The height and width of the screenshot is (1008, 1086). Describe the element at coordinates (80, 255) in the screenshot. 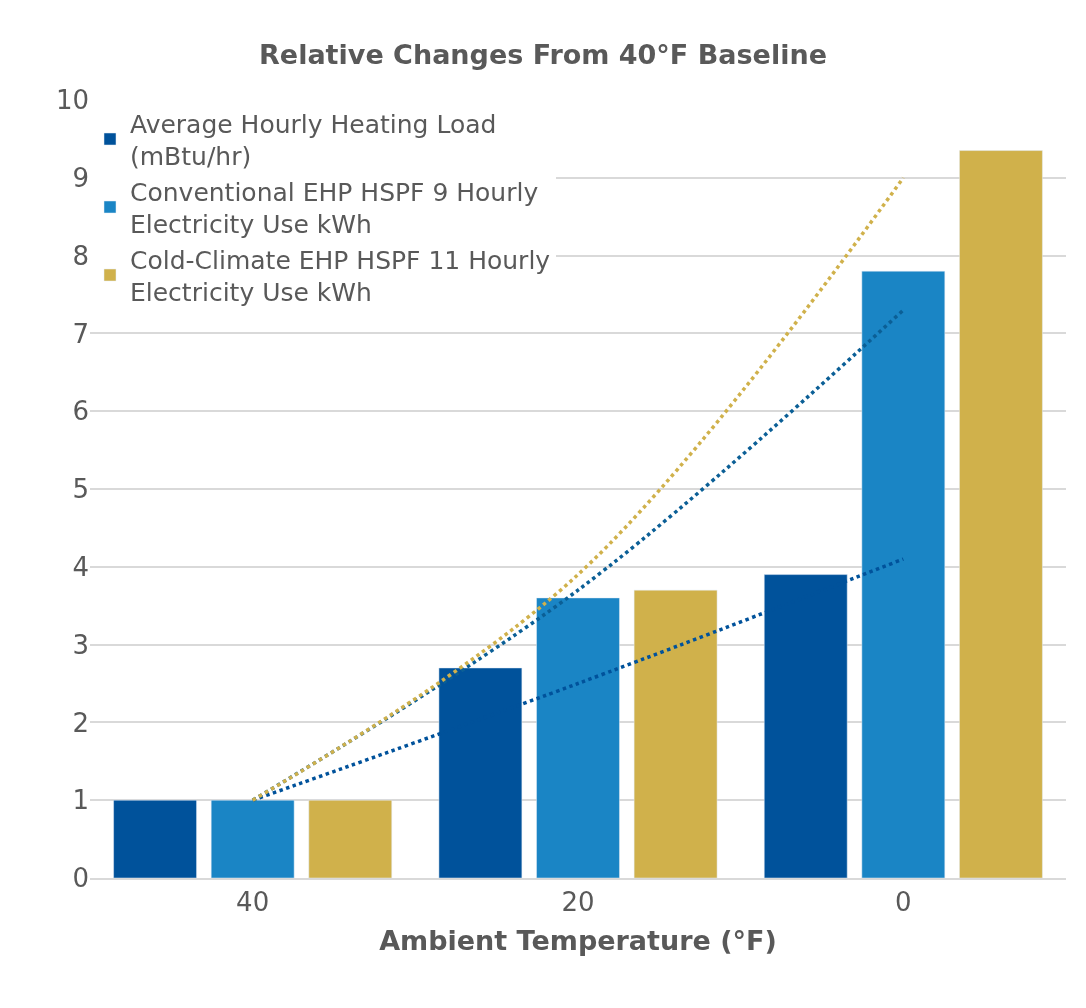

I see `y-tick-label: 8` at that location.